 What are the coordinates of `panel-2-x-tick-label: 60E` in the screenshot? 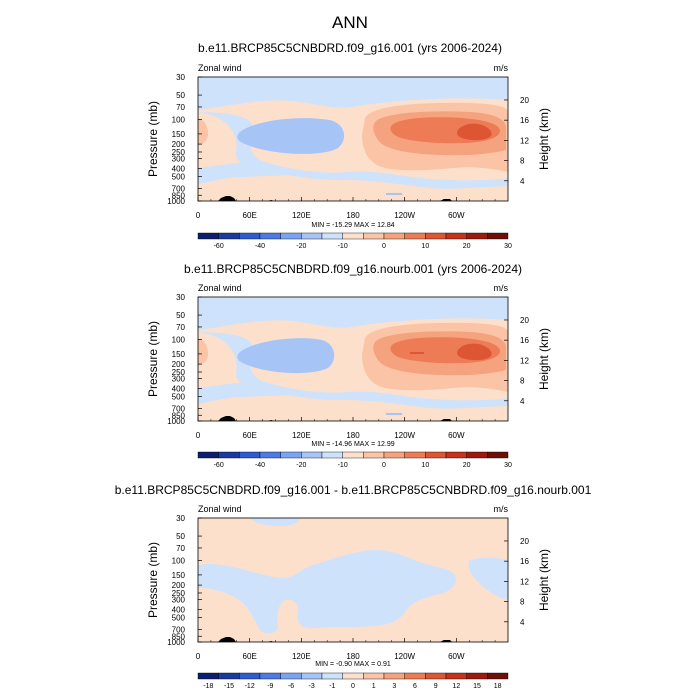 It's located at (250, 435).